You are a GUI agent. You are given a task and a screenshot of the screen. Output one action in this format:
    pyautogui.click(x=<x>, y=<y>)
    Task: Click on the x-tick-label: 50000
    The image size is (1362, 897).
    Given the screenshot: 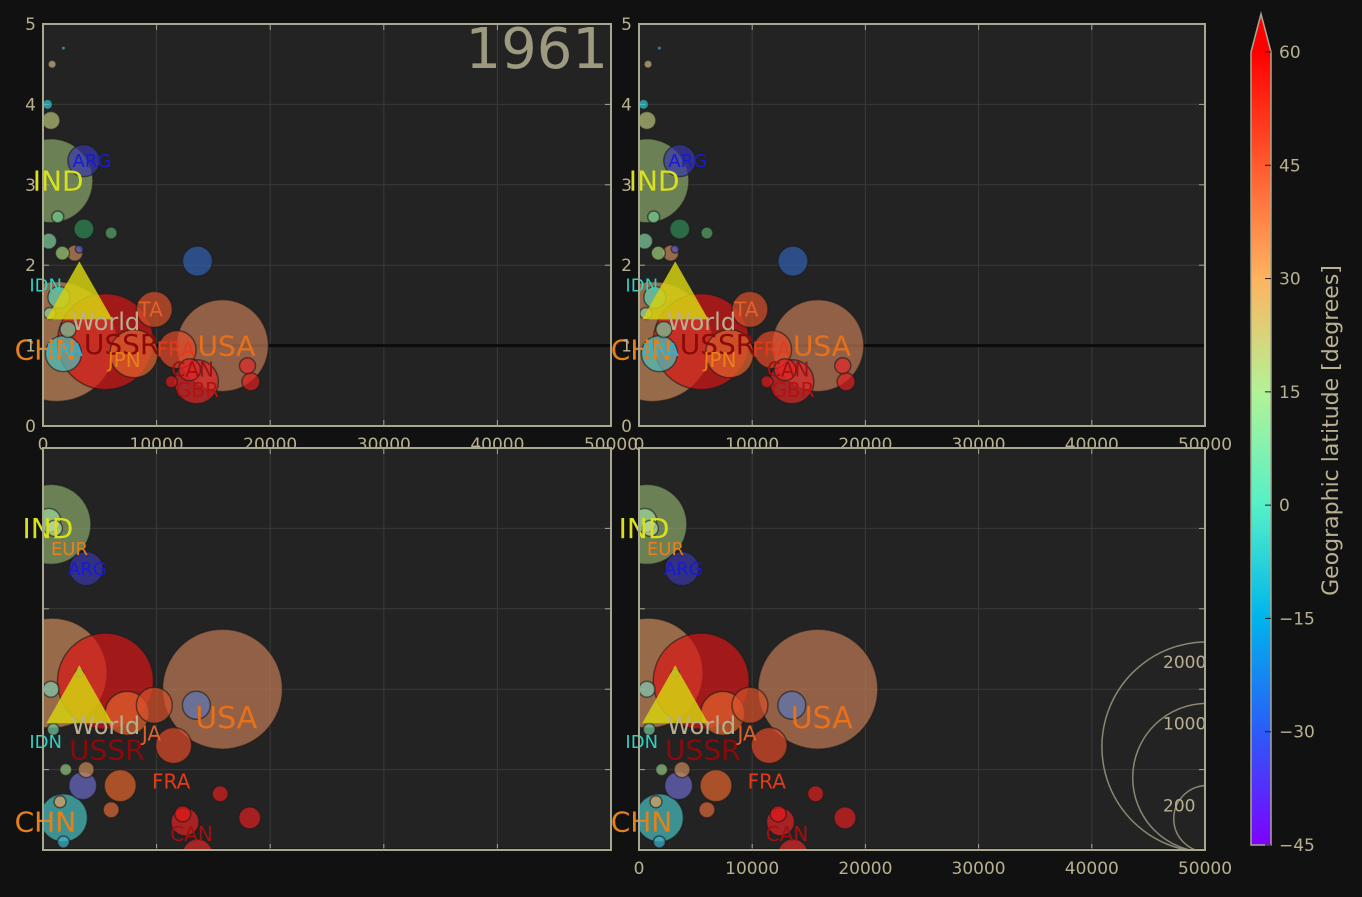 What is the action you would take?
    pyautogui.click(x=1205, y=869)
    